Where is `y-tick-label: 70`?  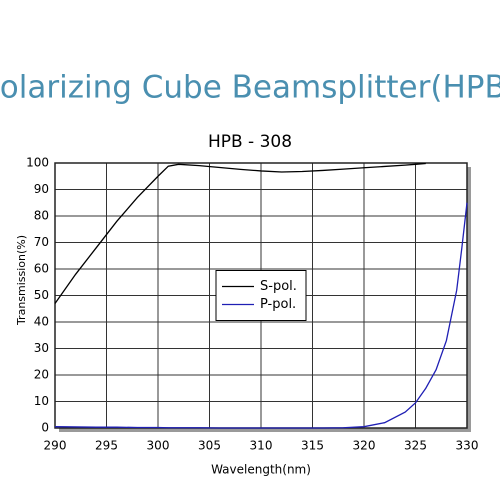 y-tick-label: 70 is located at coordinates (41, 242).